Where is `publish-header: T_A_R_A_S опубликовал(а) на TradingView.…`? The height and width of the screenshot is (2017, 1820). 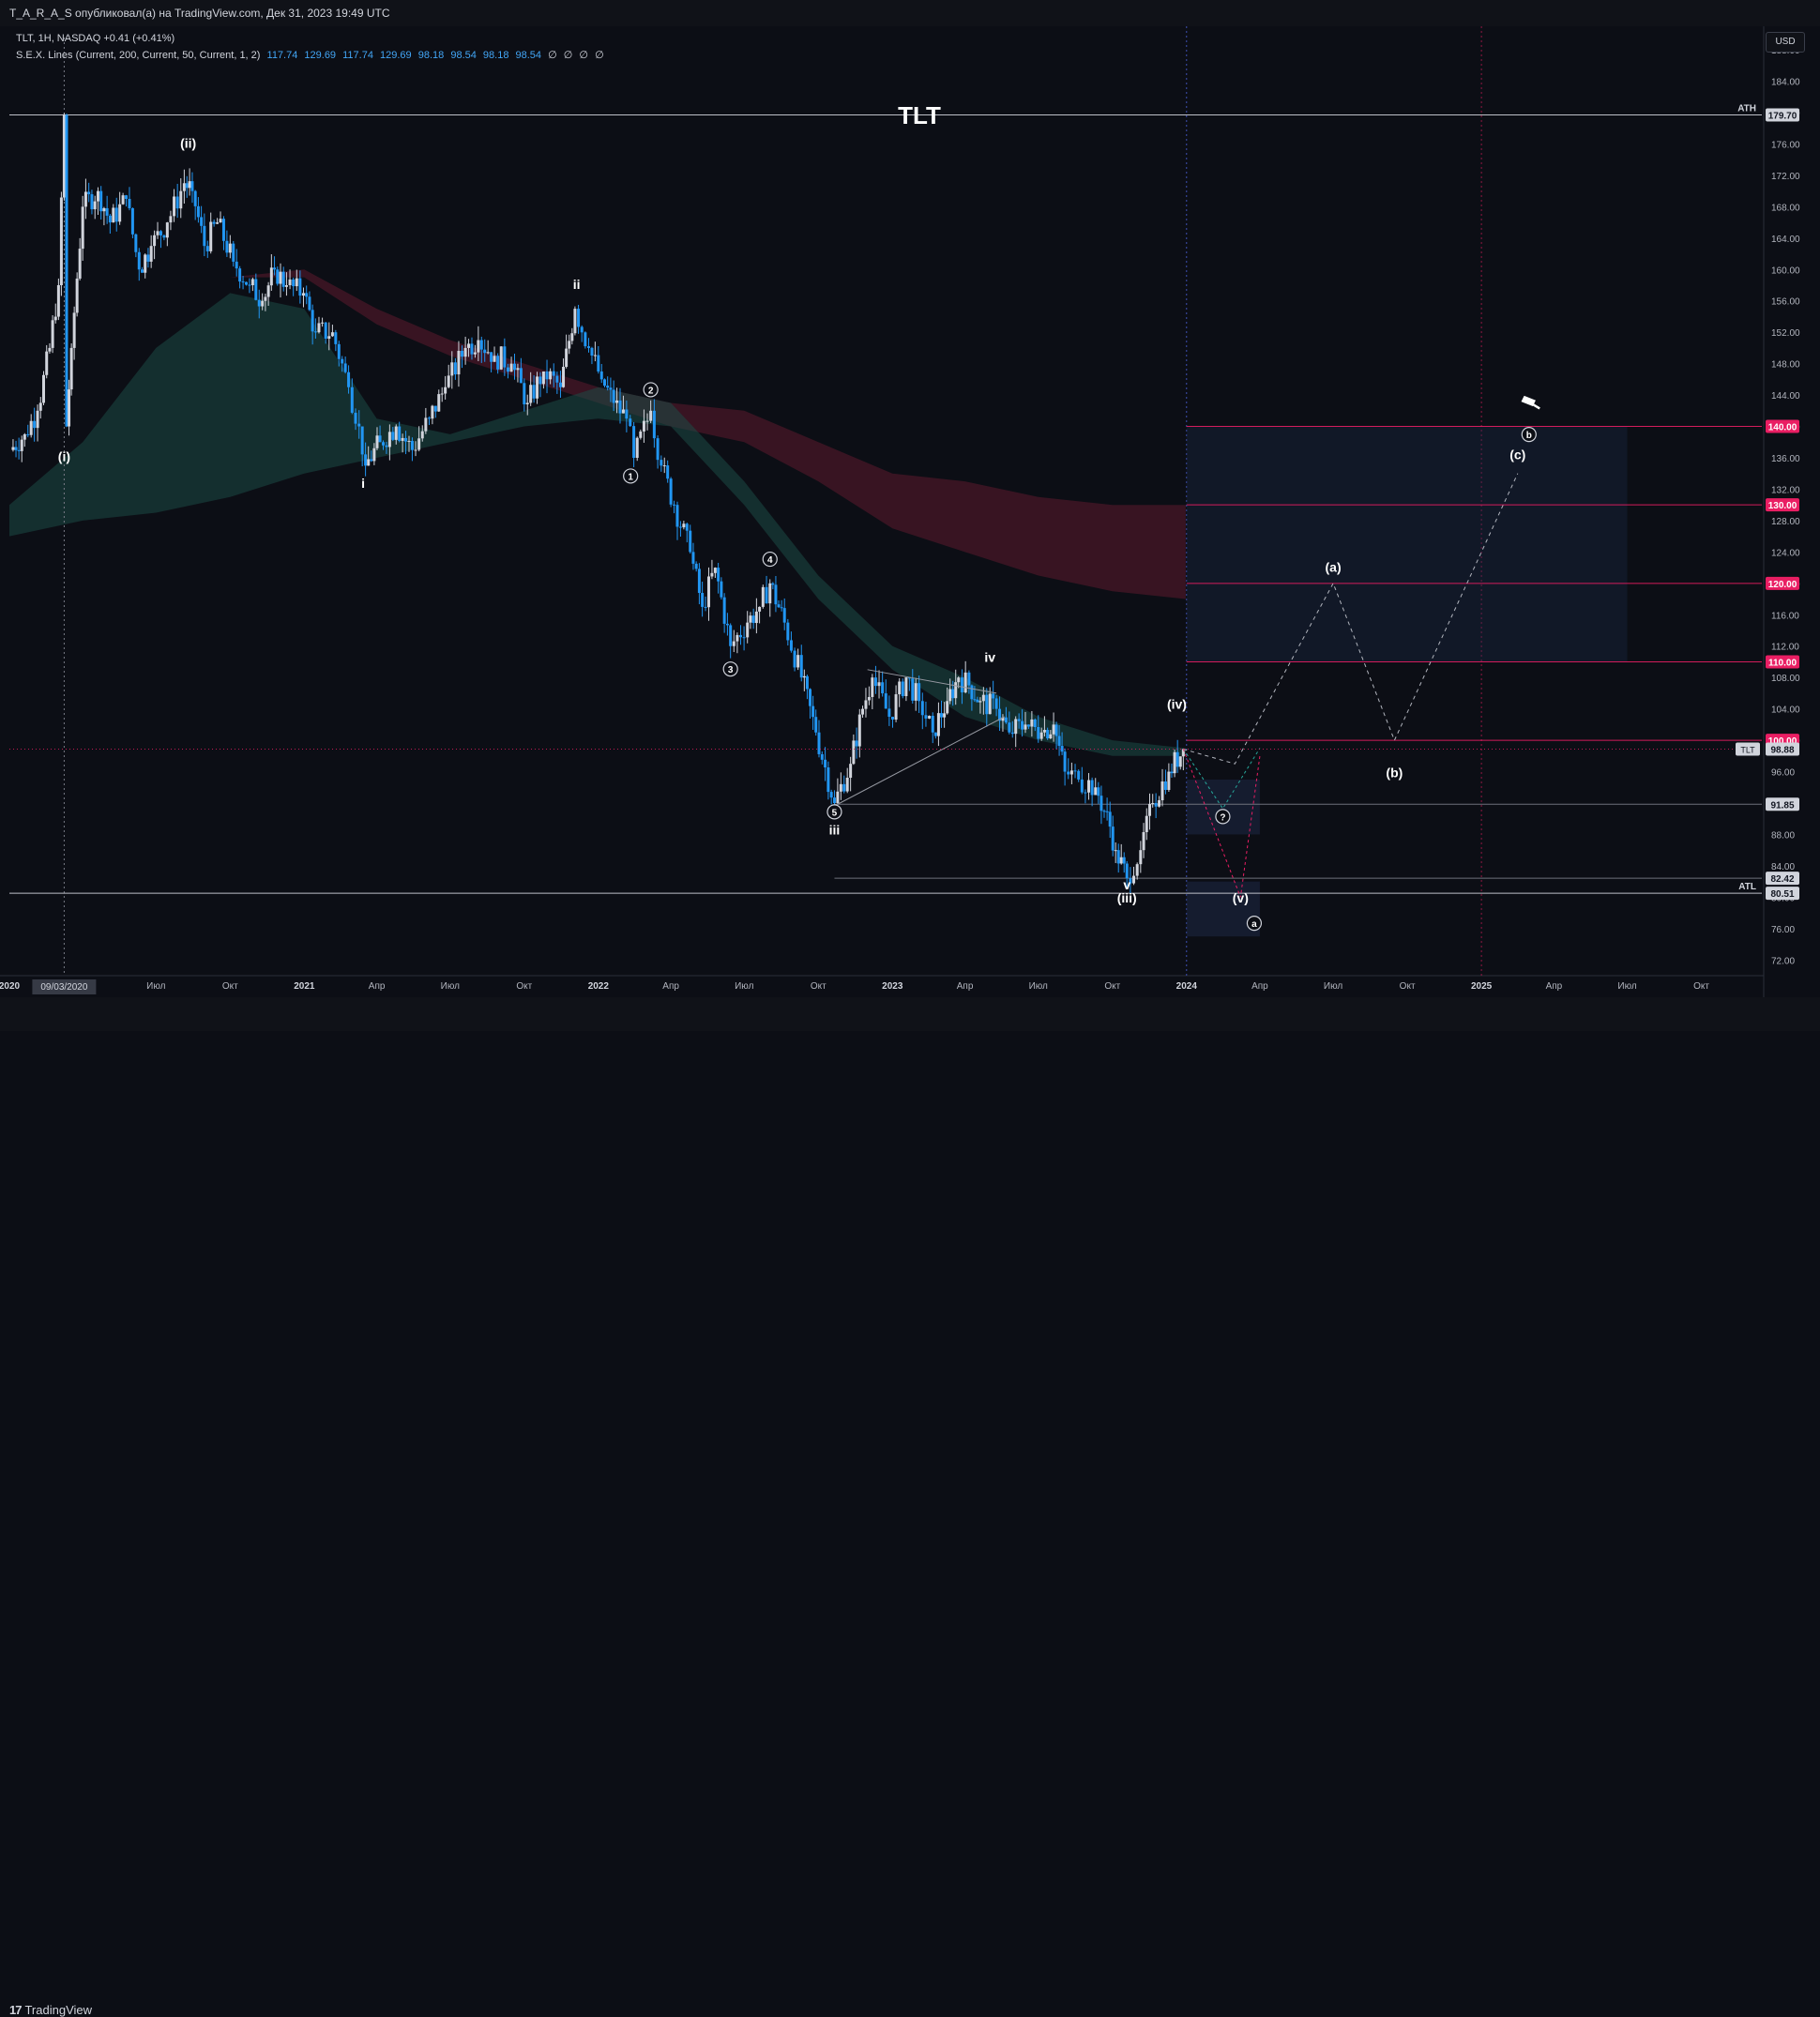
publish-header: T_A_R_A_S опубликовал(а) на TradingView.… is located at coordinates (910, 13).